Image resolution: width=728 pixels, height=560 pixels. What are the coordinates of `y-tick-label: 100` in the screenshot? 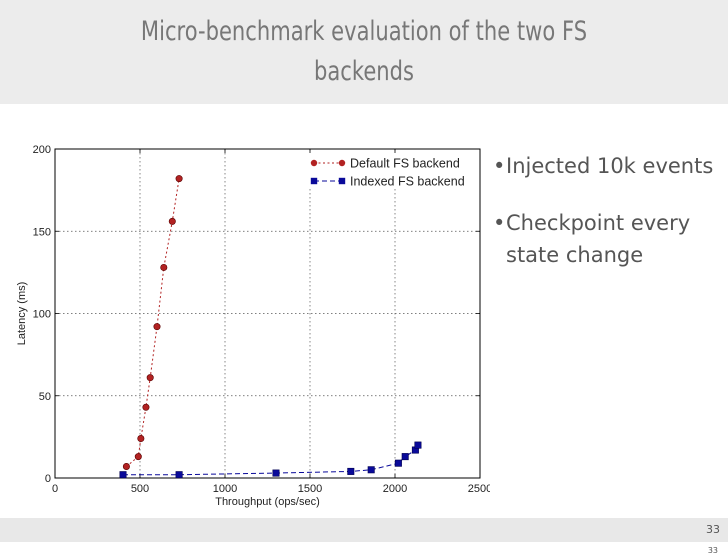 It's located at (42, 315).